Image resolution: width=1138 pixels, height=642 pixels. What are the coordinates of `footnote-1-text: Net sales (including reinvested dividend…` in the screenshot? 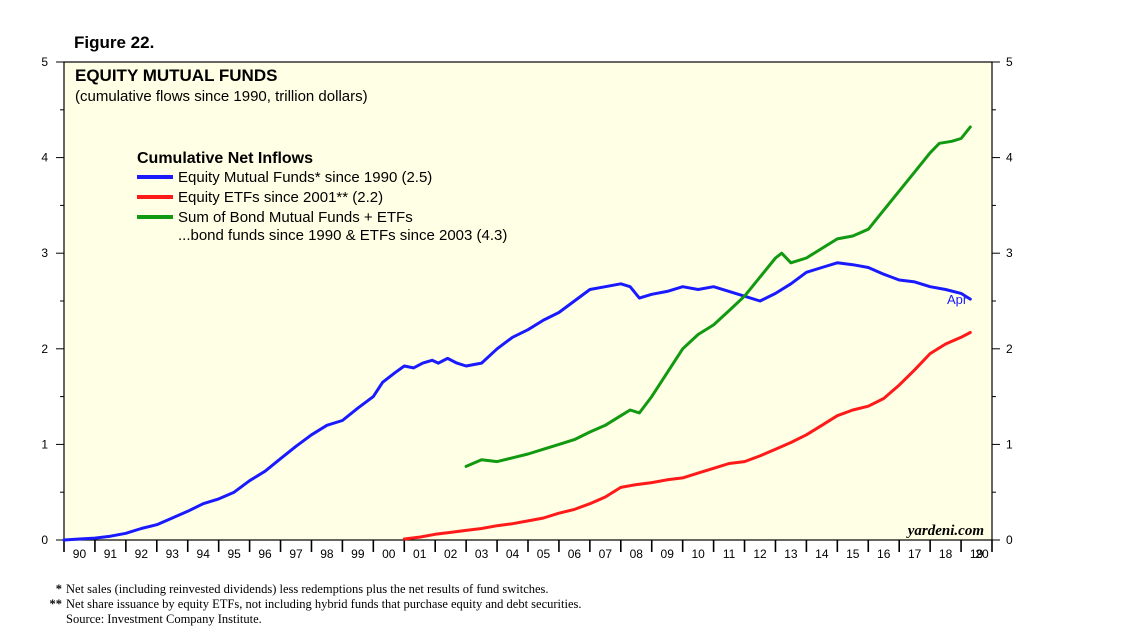 It's located at (307, 589).